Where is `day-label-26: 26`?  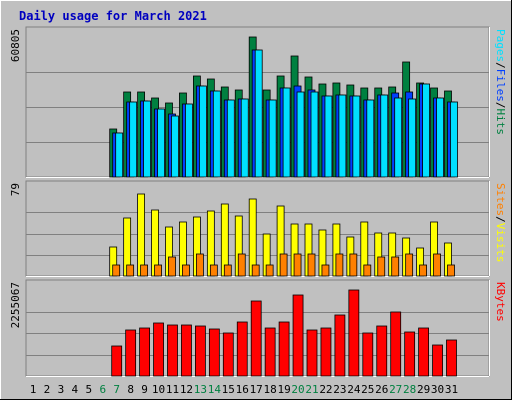 day-label-26: 26 is located at coordinates (381, 389).